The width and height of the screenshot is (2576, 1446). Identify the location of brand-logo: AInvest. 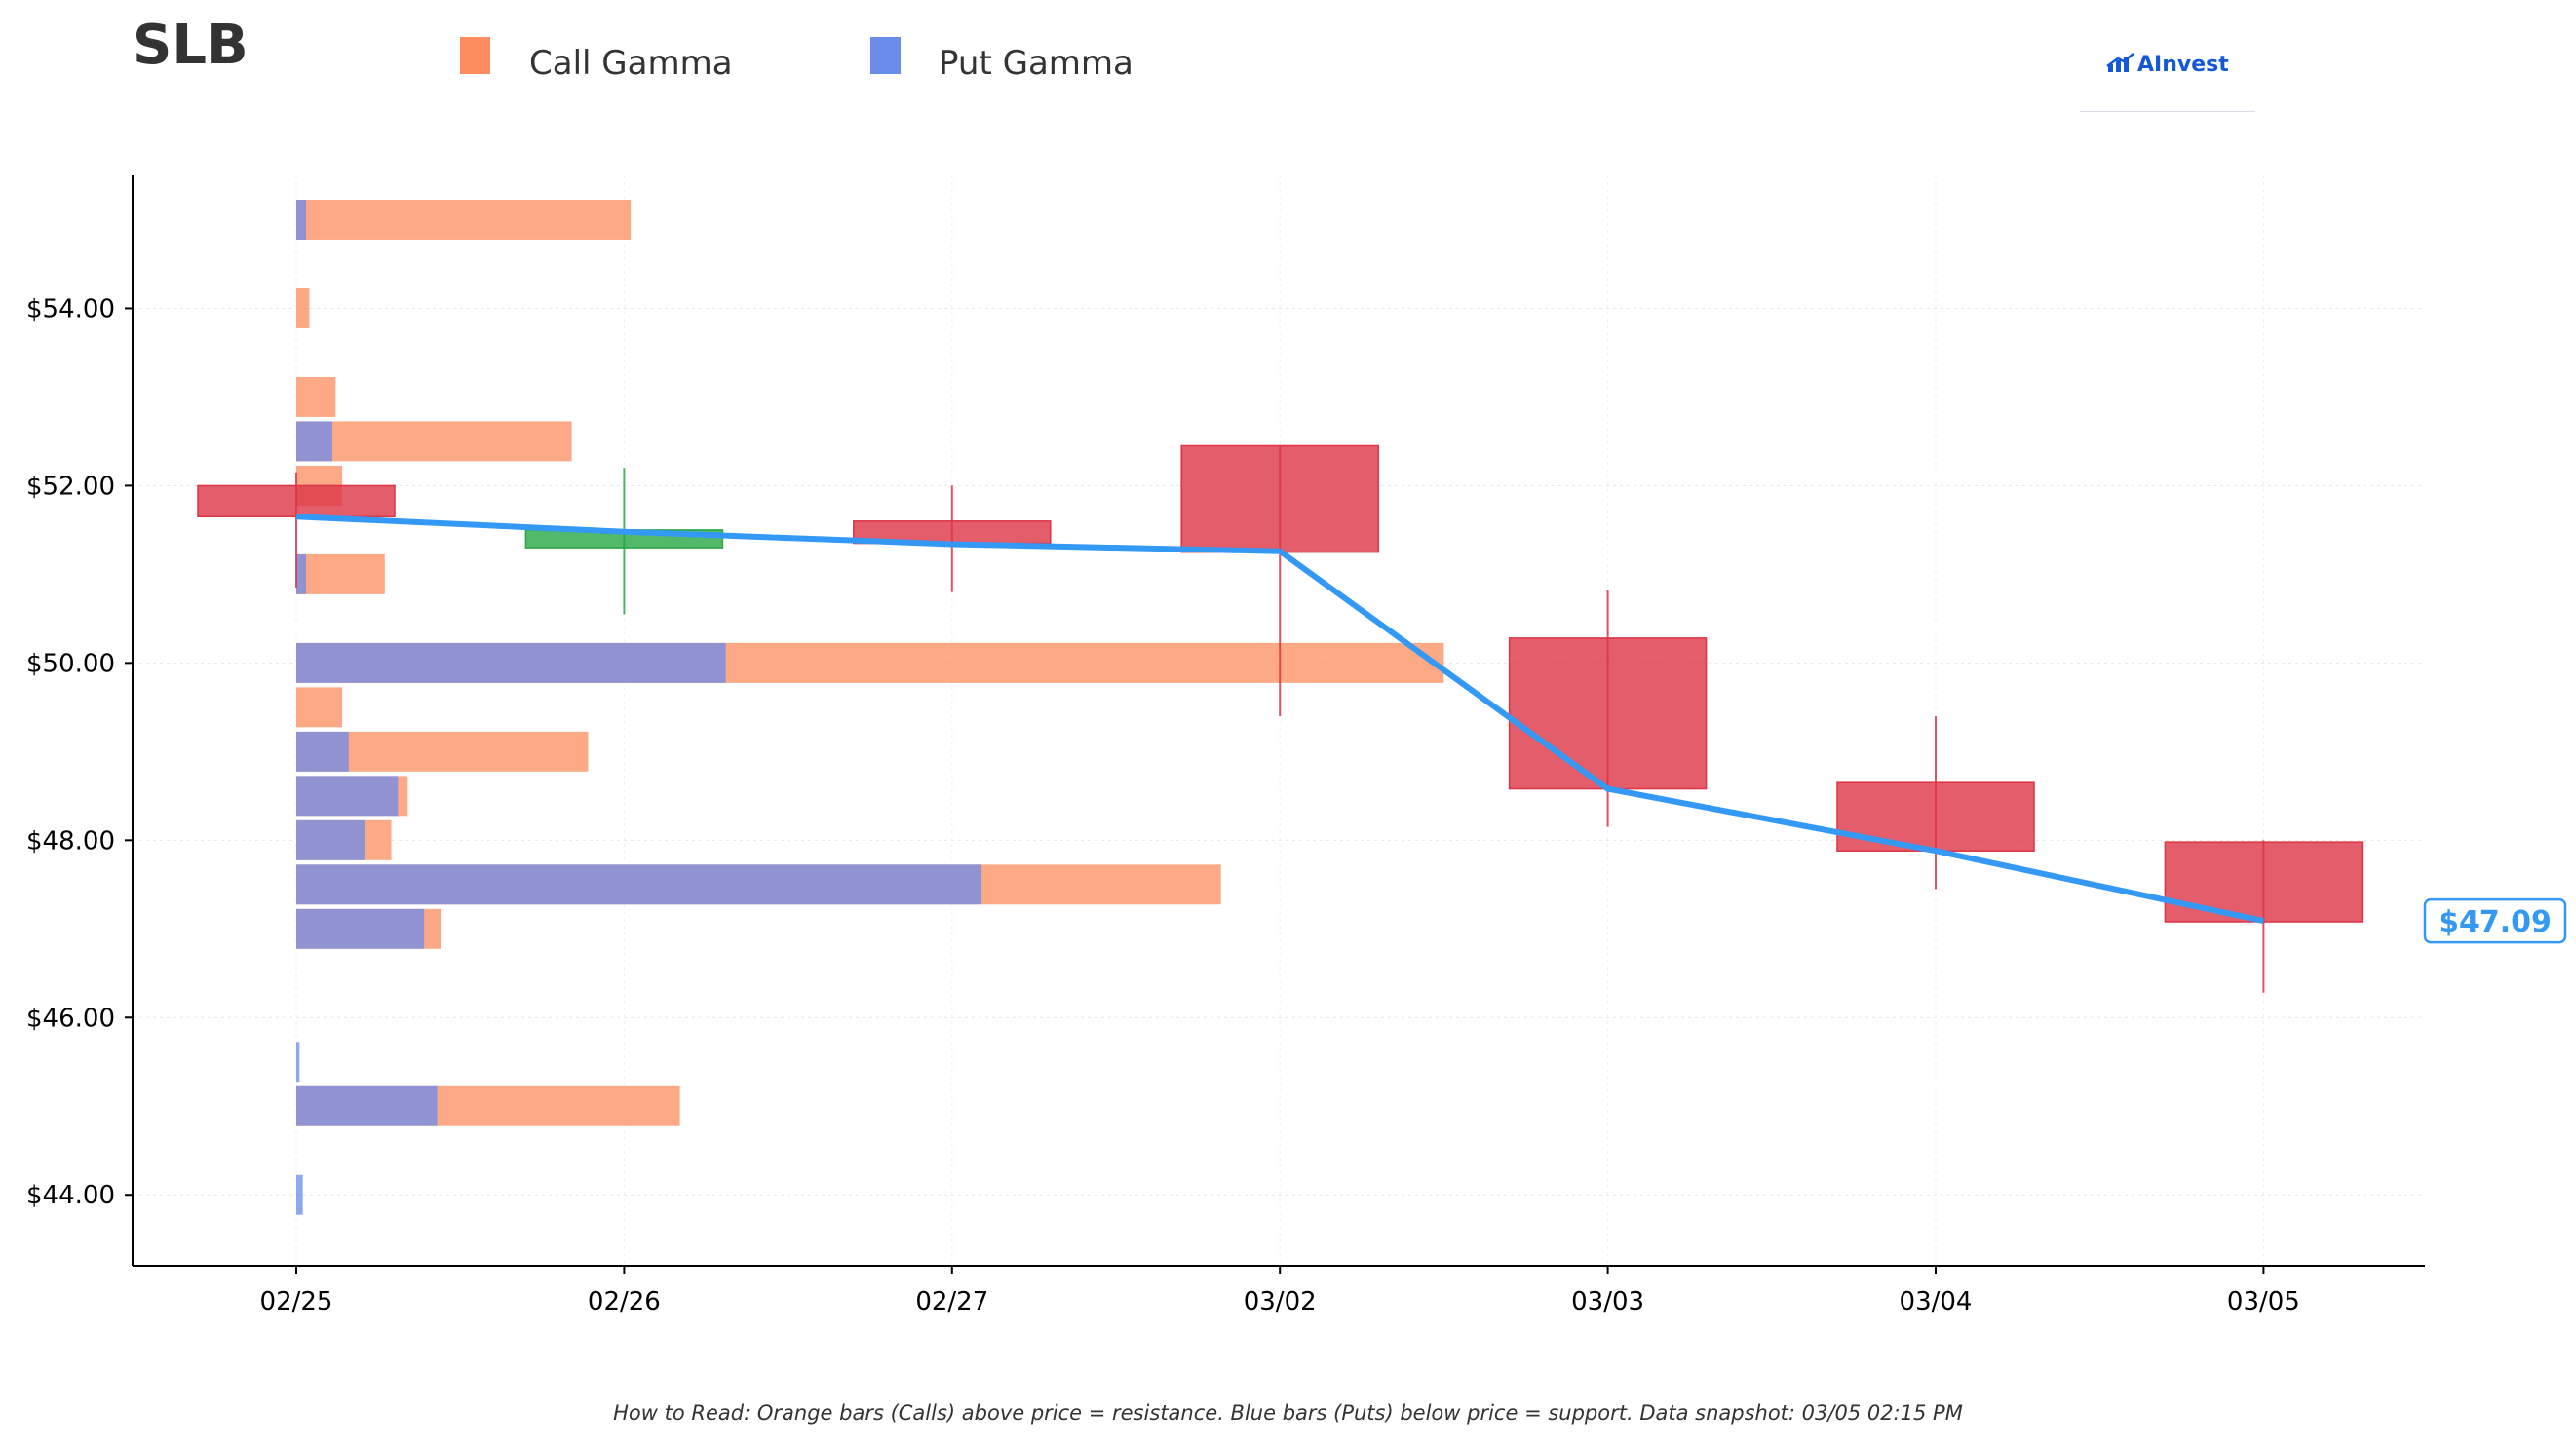
(2167, 76).